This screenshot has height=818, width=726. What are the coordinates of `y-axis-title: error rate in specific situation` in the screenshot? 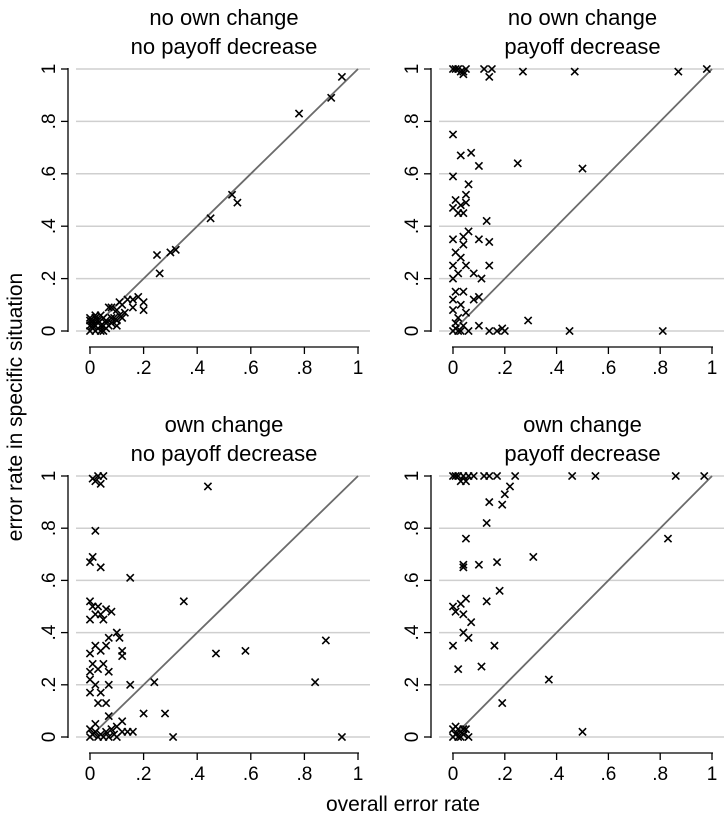 It's located at (15, 407).